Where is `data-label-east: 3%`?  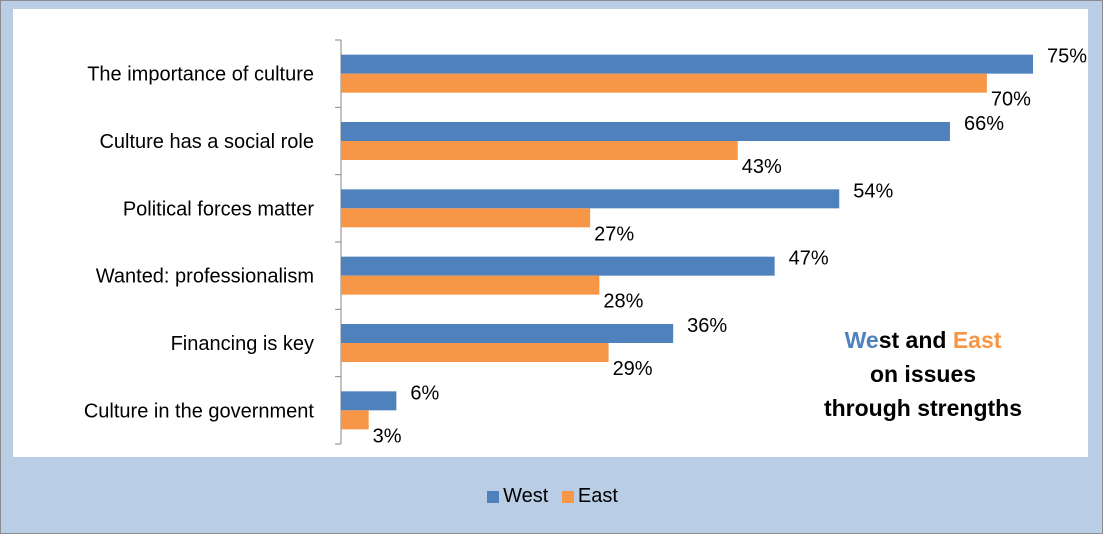
data-label-east: 3% is located at coordinates (387, 436).